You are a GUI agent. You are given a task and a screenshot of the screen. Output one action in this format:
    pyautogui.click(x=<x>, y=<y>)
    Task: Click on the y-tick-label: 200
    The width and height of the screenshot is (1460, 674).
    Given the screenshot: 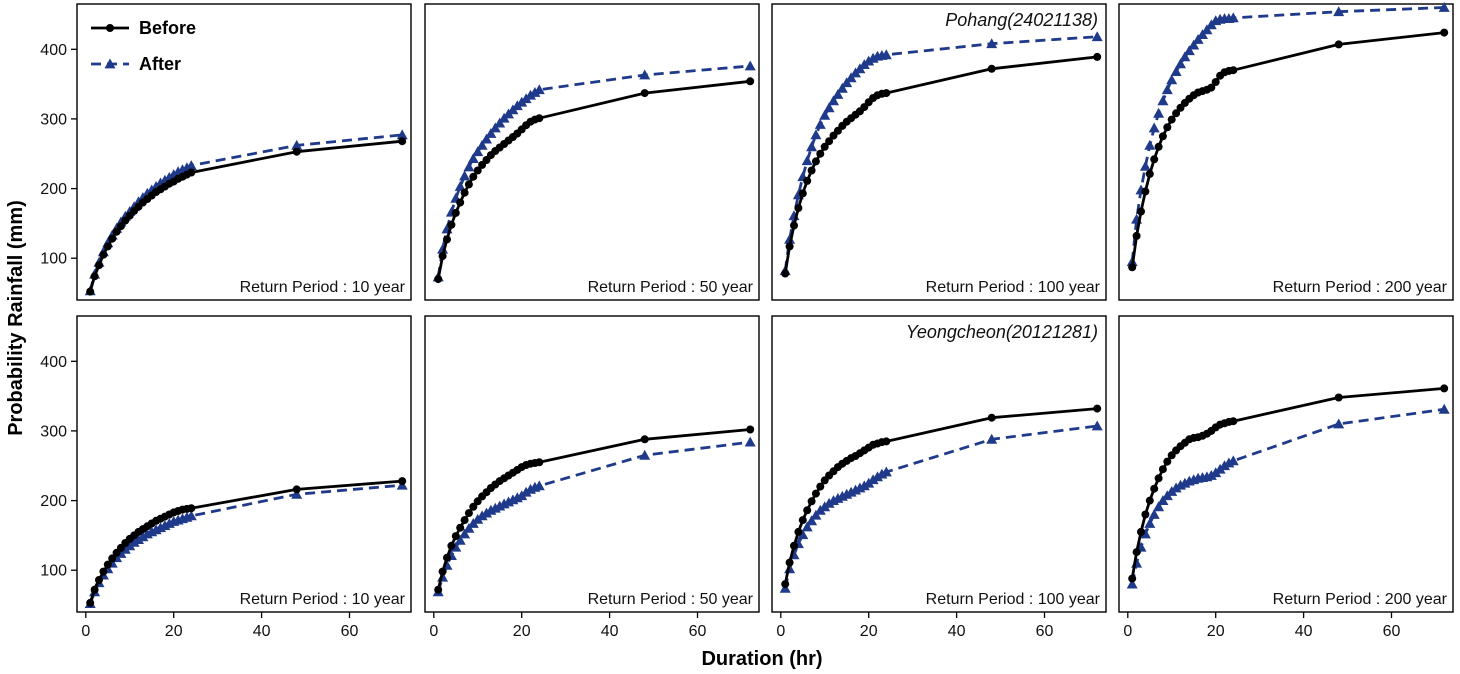 What is the action you would take?
    pyautogui.click(x=53, y=501)
    